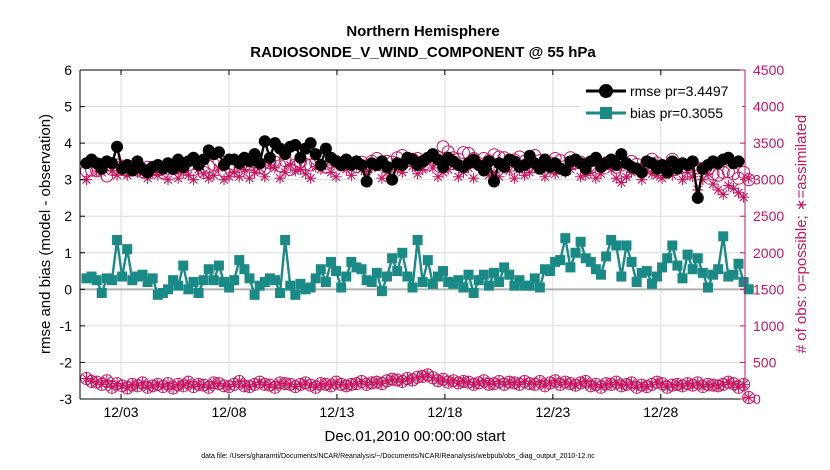  I want to click on x-tick-label: 12/03, so click(120, 412).